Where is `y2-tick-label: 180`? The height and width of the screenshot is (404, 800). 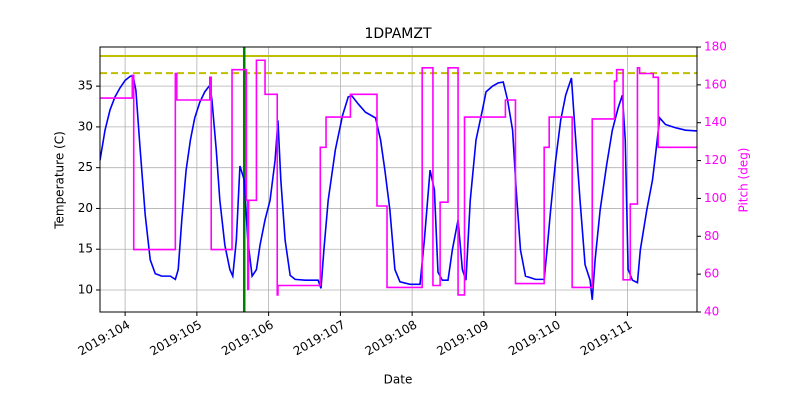 y2-tick-label: 180 is located at coordinates (715, 47).